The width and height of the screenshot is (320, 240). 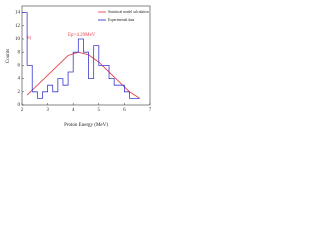 What do you see at coordinates (73, 110) in the screenshot?
I see `x-tick-label: 4` at bounding box center [73, 110].